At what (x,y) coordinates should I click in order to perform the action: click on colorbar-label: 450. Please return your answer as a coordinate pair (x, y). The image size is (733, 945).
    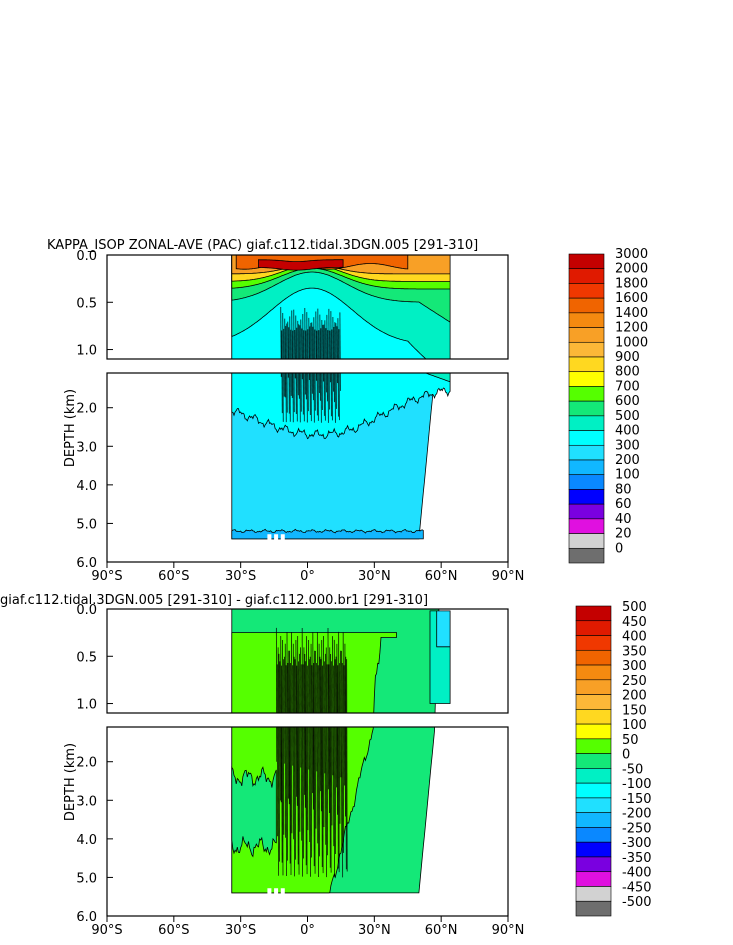
    Looking at the image, I should click on (634, 622).